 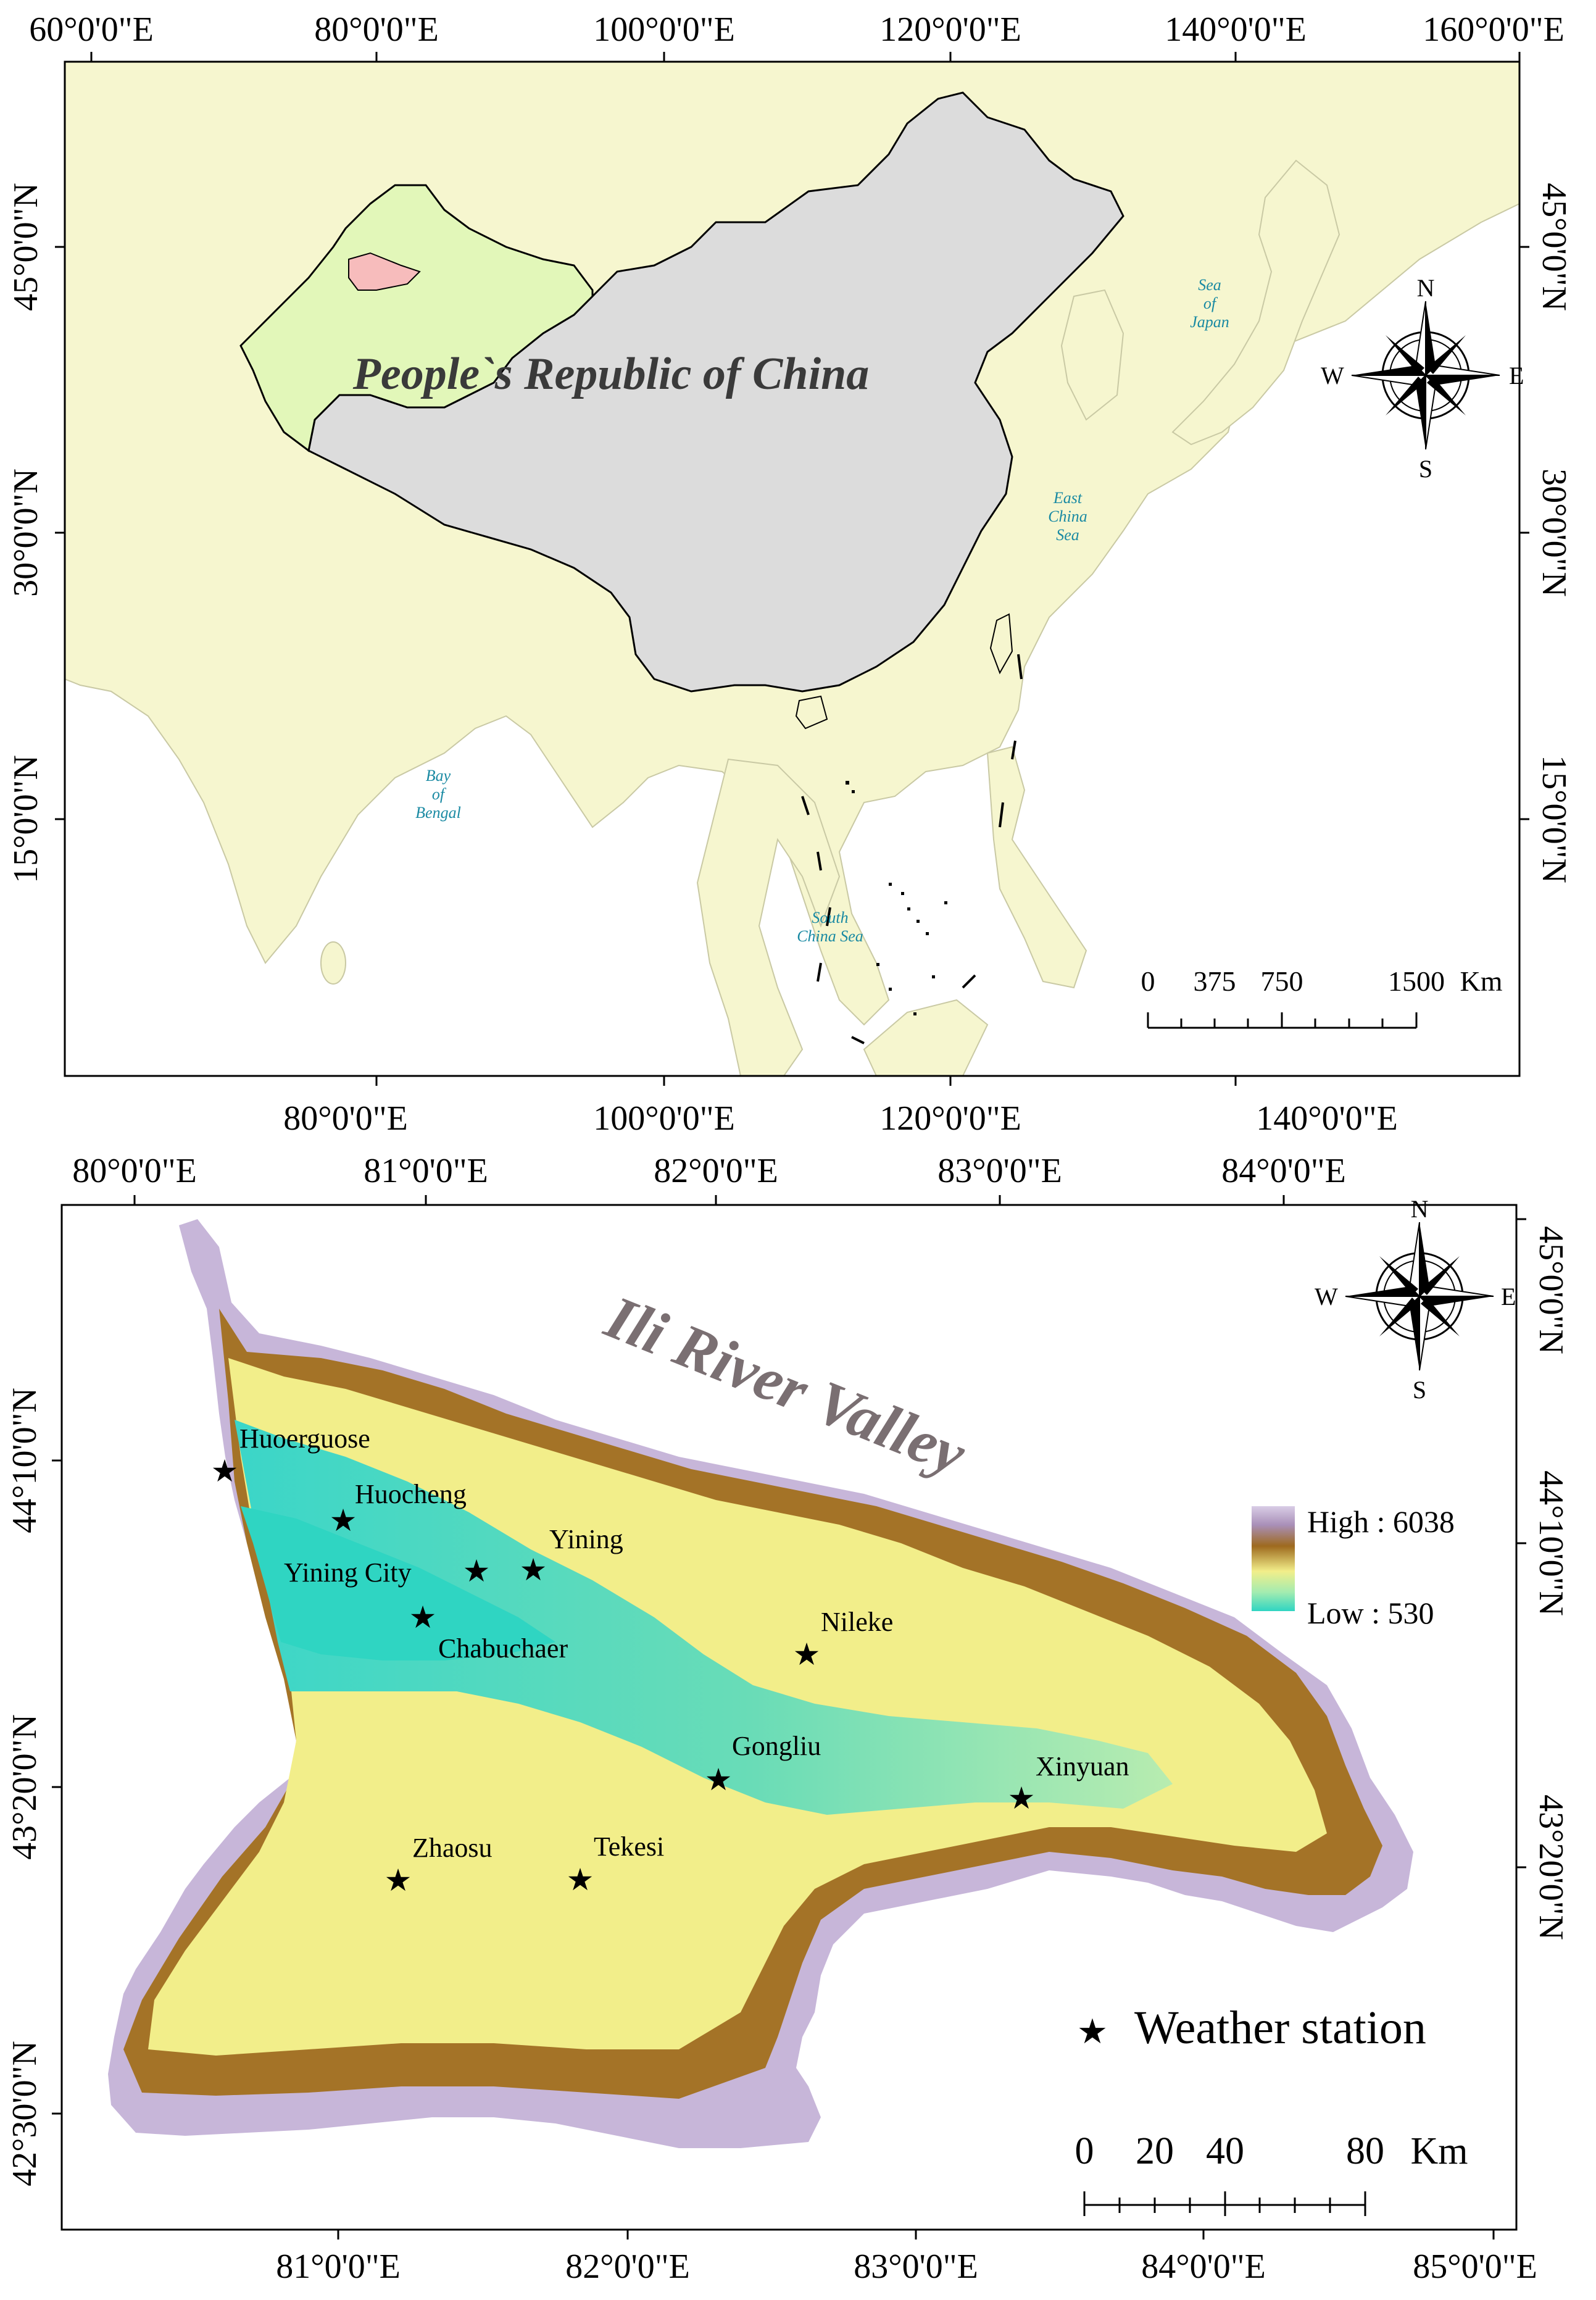 I want to click on taiwan-island, so click(x=1001, y=644).